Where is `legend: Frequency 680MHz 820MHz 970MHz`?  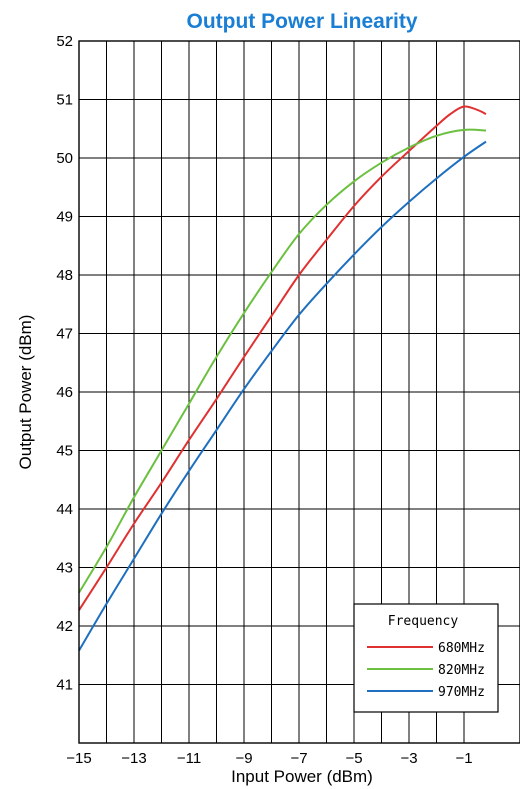 legend: Frequency 680MHz 820MHz 970MHz is located at coordinates (426, 658).